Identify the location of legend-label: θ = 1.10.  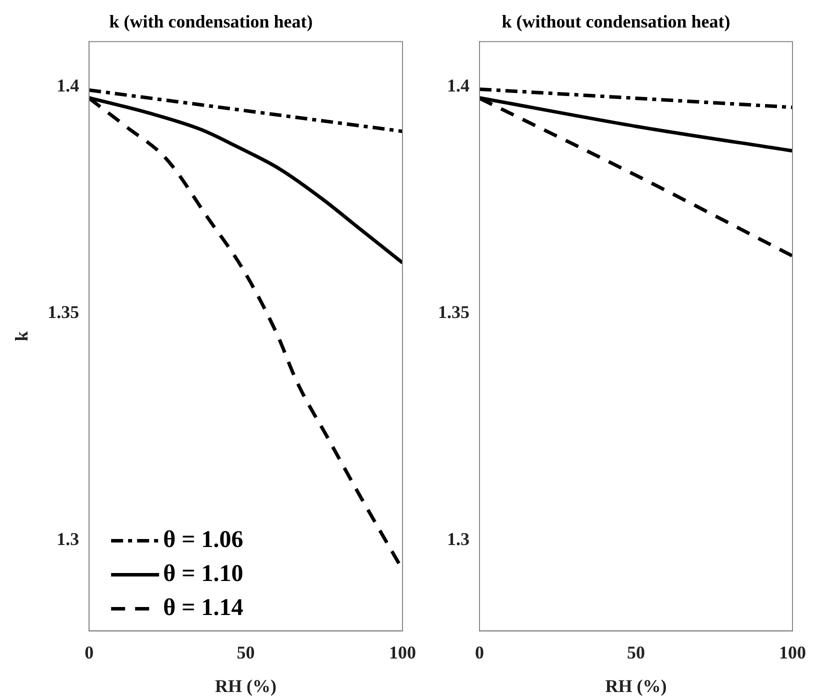
(203, 574).